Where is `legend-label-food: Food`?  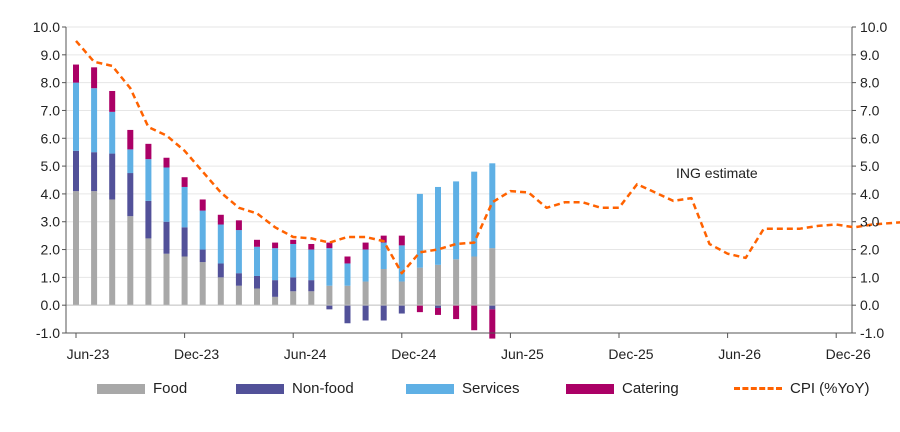 legend-label-food: Food is located at coordinates (170, 388).